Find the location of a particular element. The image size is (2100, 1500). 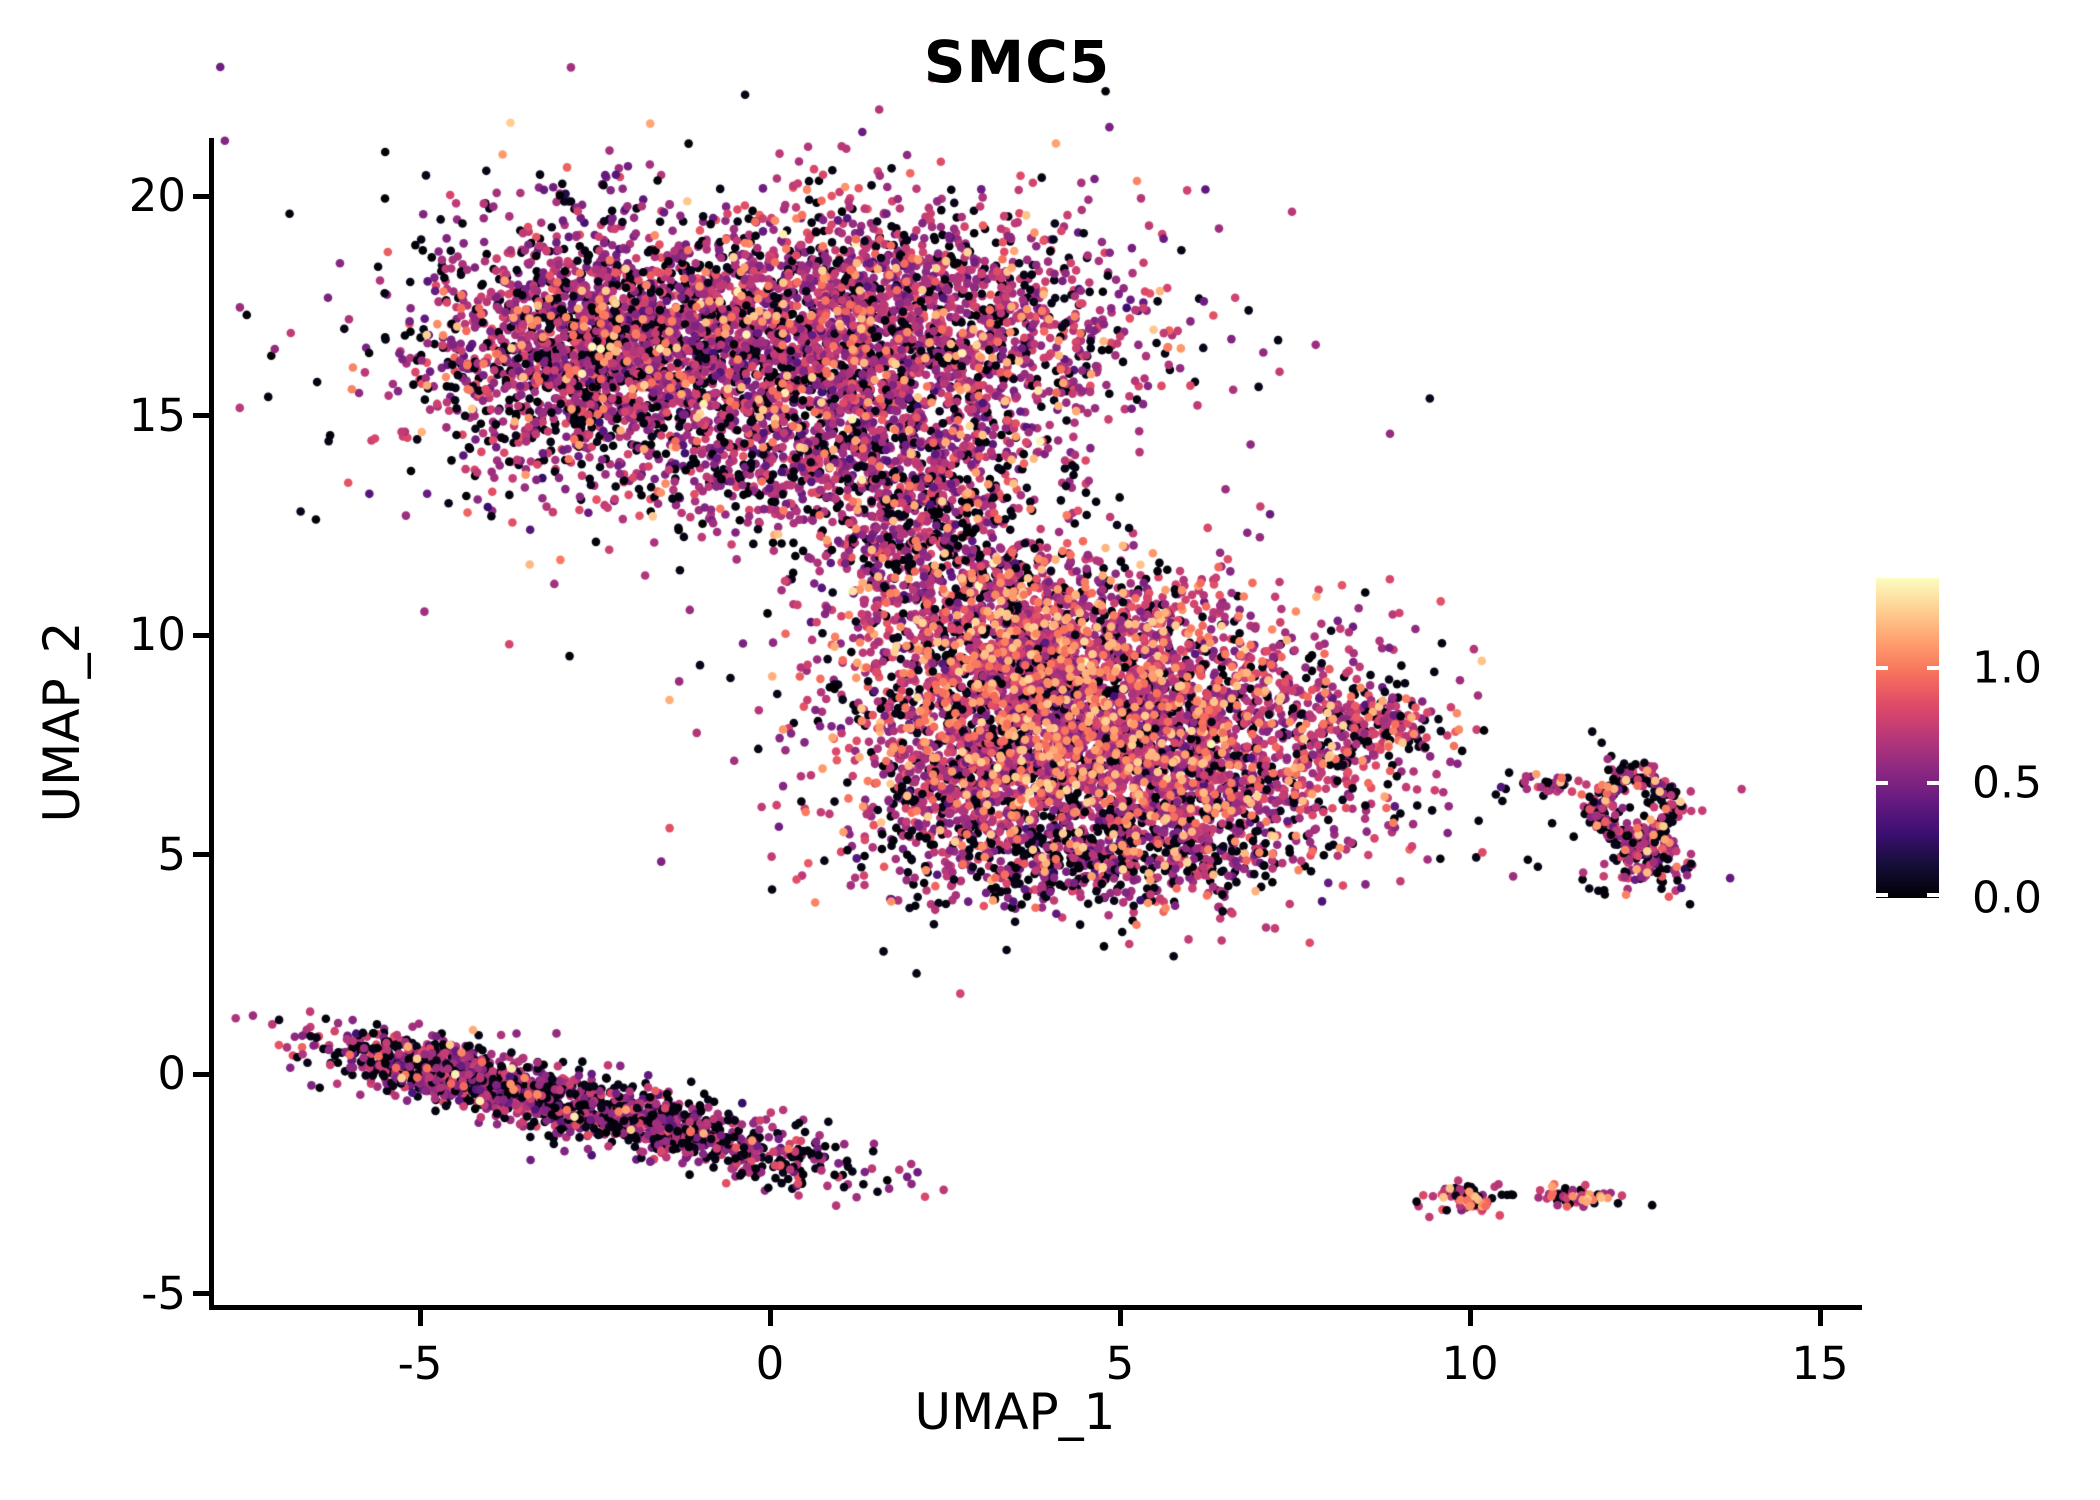

x-axis-label: UMAP_1 is located at coordinates (1015, 1412).